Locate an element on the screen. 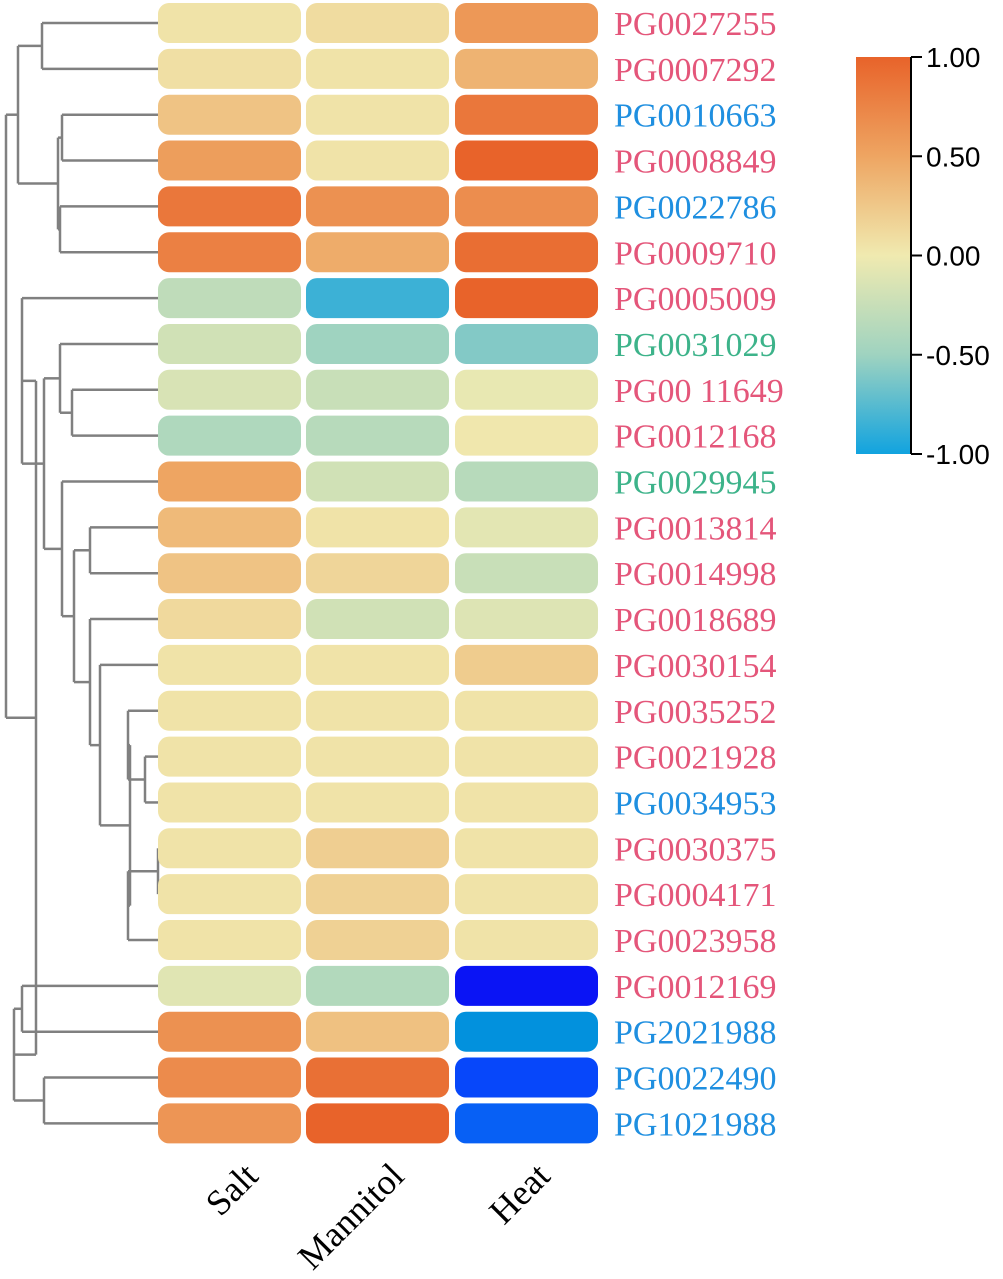 Image resolution: width=1003 pixels, height=1279 pixels. gene-label: PG0027255 is located at coordinates (695, 24).